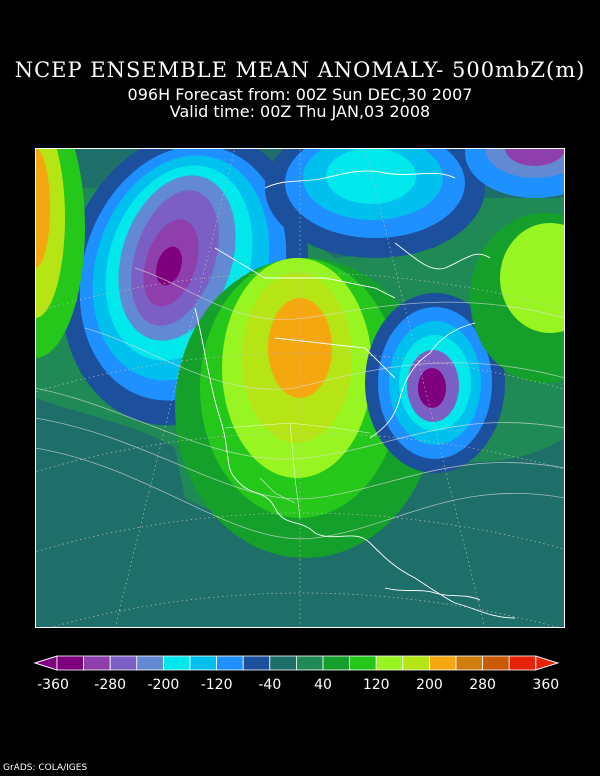  What do you see at coordinates (45, 663) in the screenshot?
I see `colorbar-arrow-left` at bounding box center [45, 663].